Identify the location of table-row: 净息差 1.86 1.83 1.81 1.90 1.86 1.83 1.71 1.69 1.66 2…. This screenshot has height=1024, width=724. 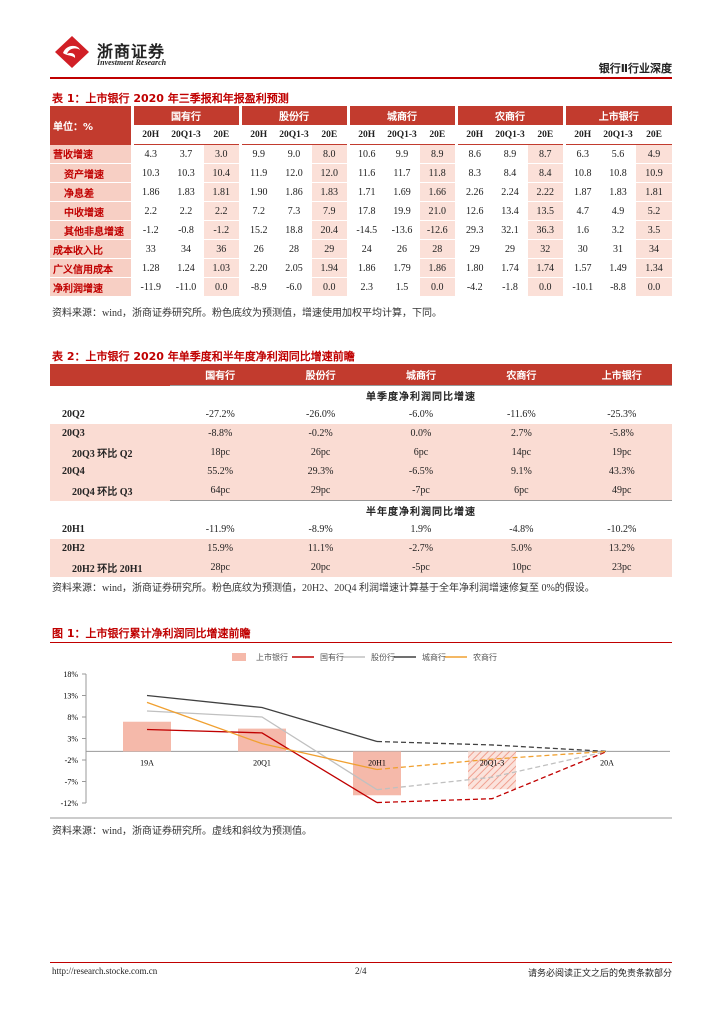
(361, 192).